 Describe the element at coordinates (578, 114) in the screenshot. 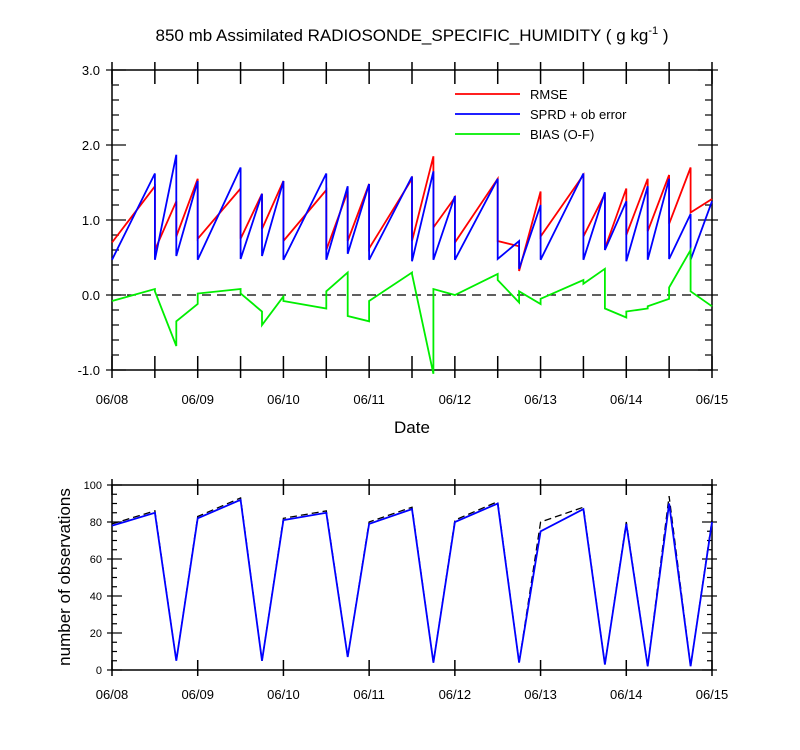

I see `legend-label-sprd-ob-error: SPRD + ob error` at that location.